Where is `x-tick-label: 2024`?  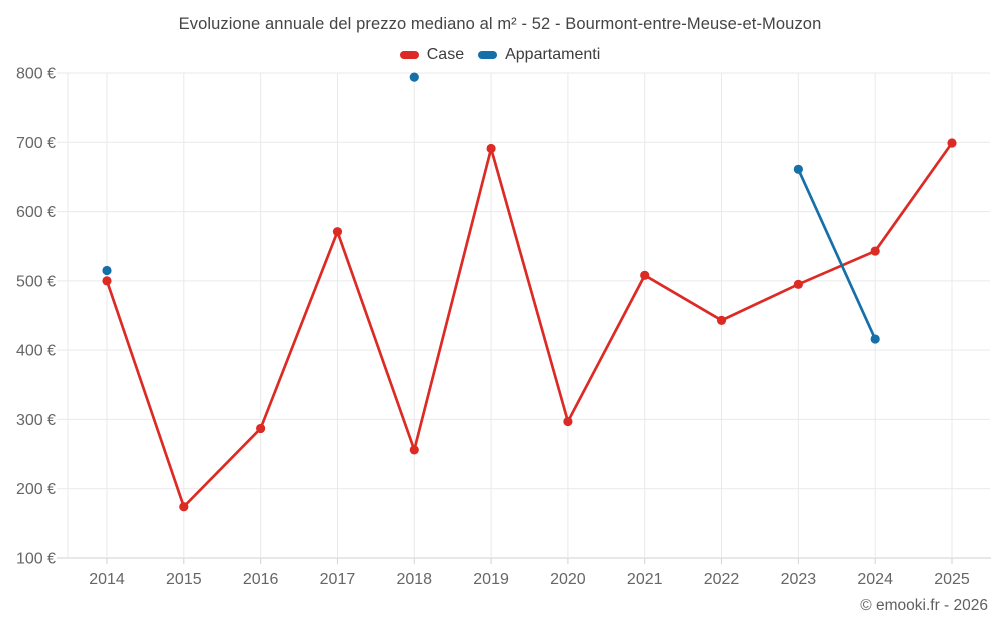 x-tick-label: 2024 is located at coordinates (875, 579).